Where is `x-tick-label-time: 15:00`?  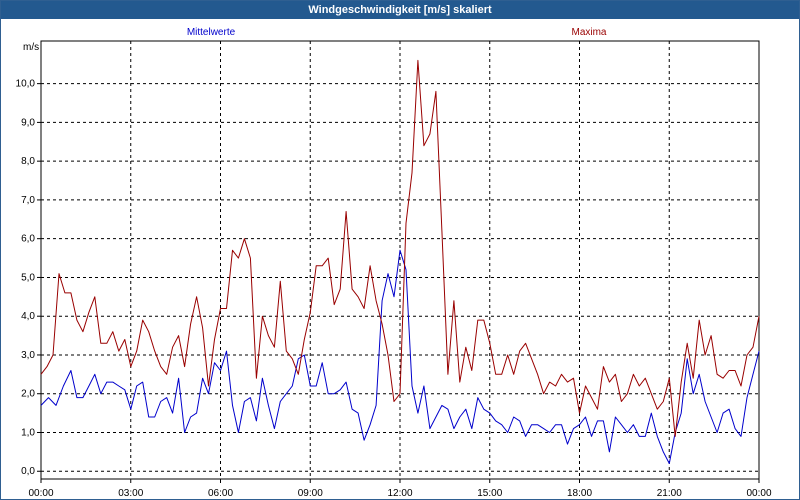
x-tick-label-time: 15:00 is located at coordinates (489, 493).